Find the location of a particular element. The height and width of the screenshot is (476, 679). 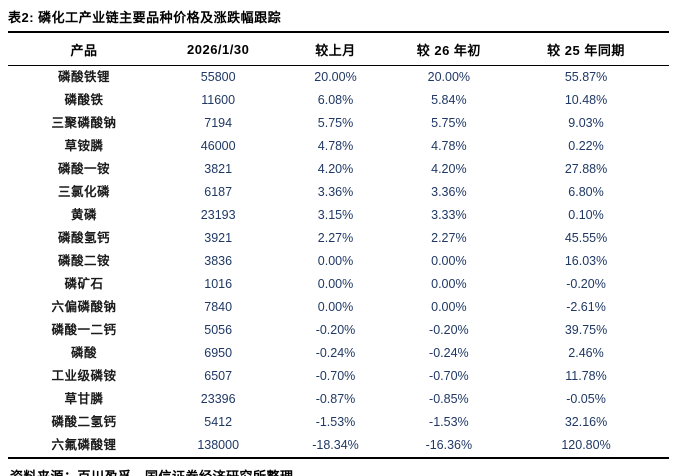

table-row: 三氯化磷 6187 3.36% 3.36% 6.80% is located at coordinates (338, 192).